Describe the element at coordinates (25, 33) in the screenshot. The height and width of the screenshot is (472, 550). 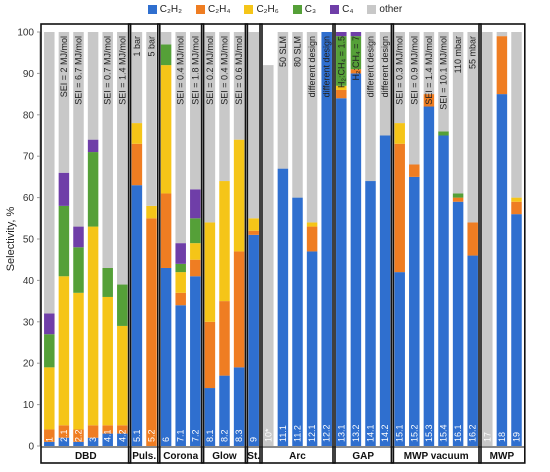
I see `y-tick-label: 100` at that location.